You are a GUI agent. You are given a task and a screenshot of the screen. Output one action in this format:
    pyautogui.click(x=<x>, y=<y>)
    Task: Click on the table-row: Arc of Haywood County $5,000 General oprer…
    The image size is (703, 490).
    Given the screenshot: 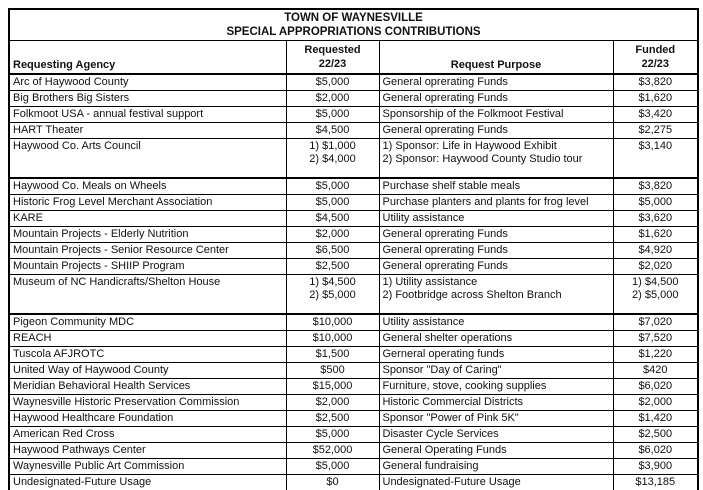 What is the action you would take?
    pyautogui.click(x=353, y=82)
    